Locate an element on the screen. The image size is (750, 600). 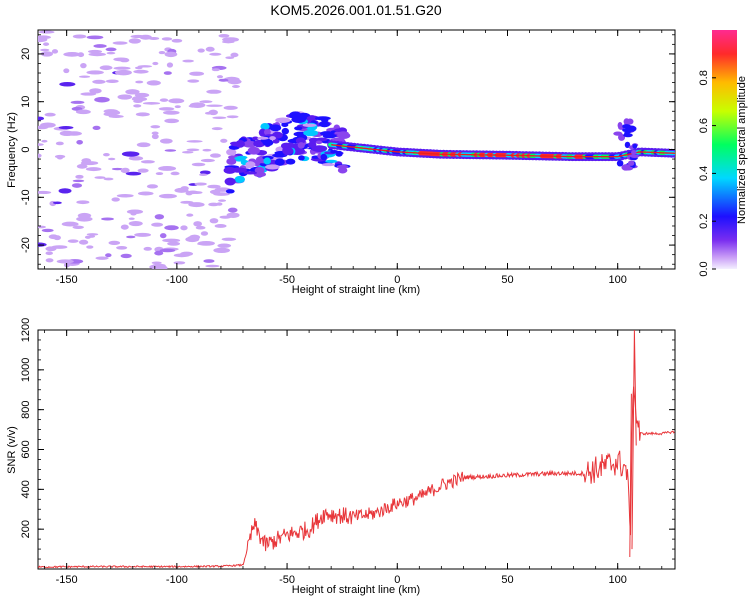
colorbar-tick-label: 0.4 is located at coordinates (704, 173).